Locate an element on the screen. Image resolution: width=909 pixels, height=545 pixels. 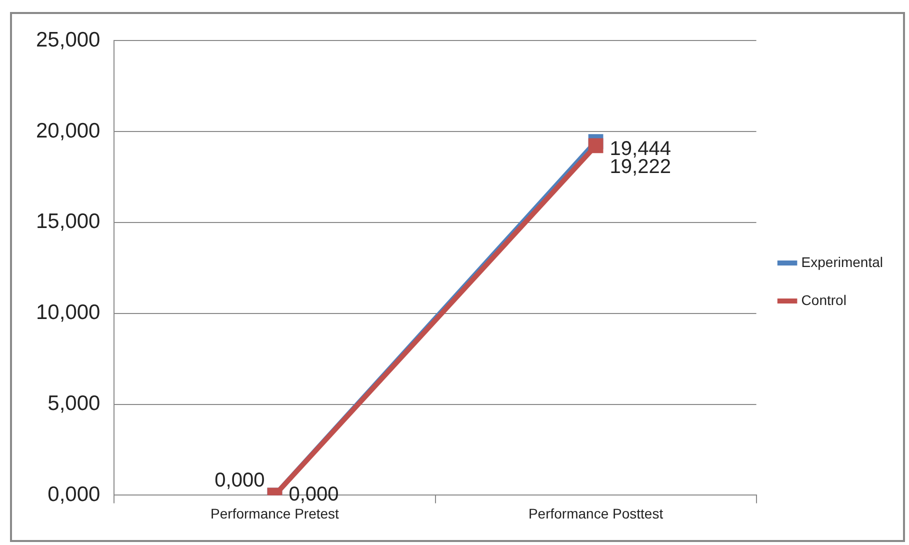
x-tick-label: Performance Pretest is located at coordinates (275, 513).